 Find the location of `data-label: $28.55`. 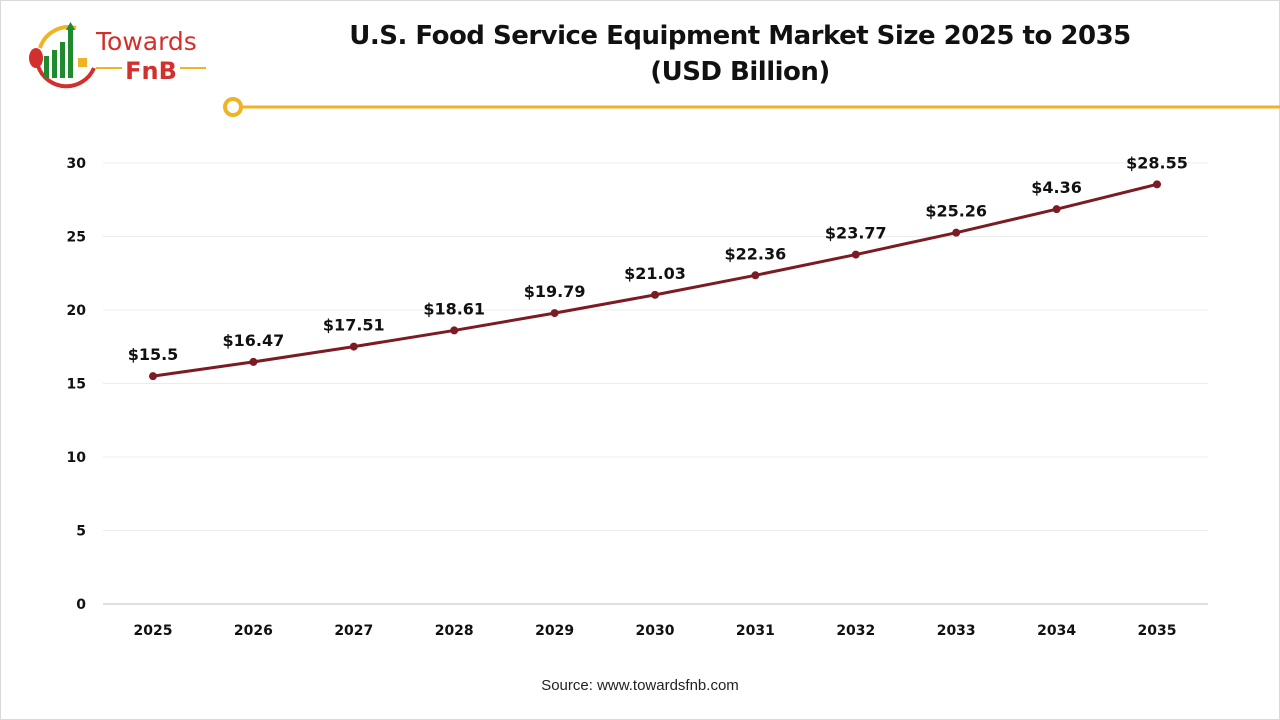

data-label: $28.55 is located at coordinates (1157, 162).